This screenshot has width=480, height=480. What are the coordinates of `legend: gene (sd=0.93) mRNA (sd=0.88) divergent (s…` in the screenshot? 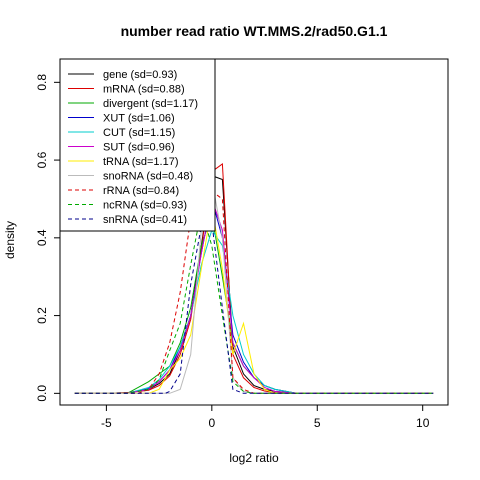 It's located at (137, 145).